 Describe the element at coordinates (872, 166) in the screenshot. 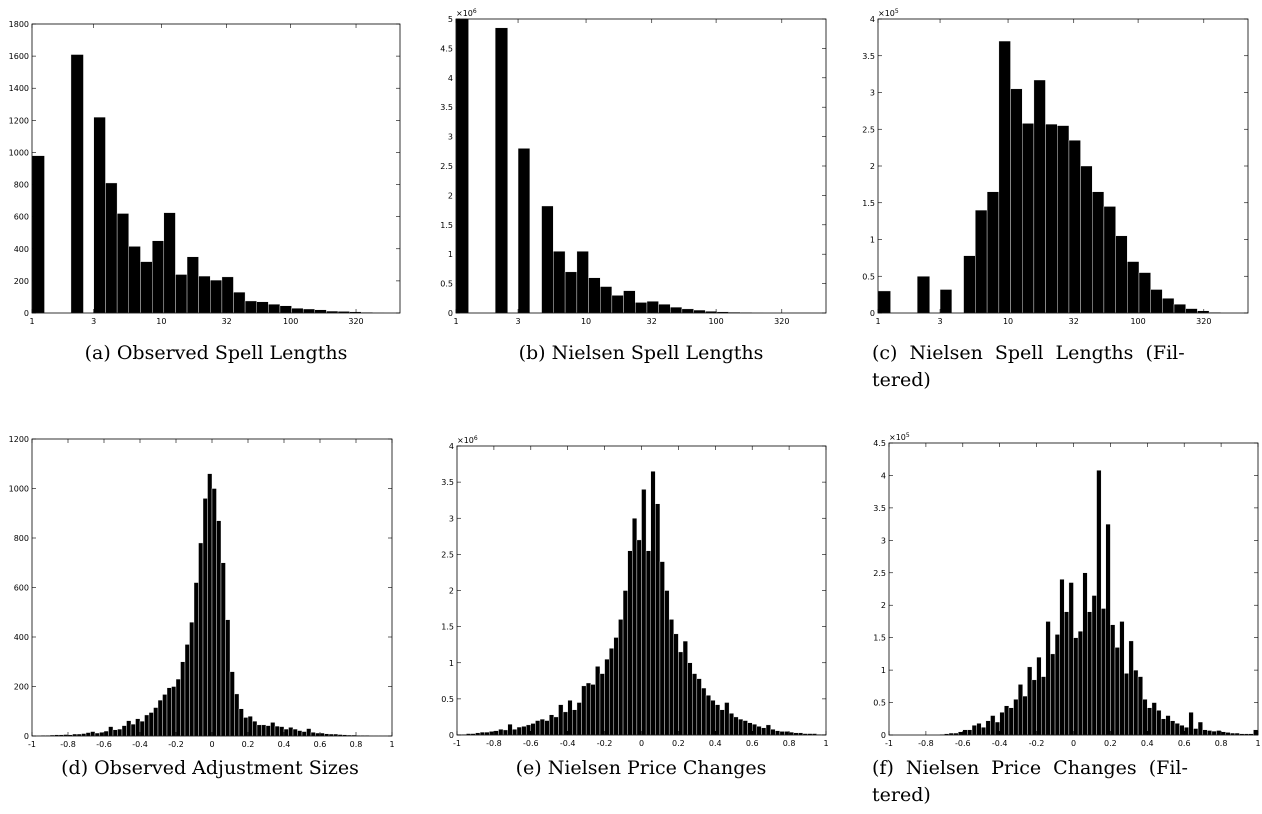

I see `y-tick-label: 2` at that location.